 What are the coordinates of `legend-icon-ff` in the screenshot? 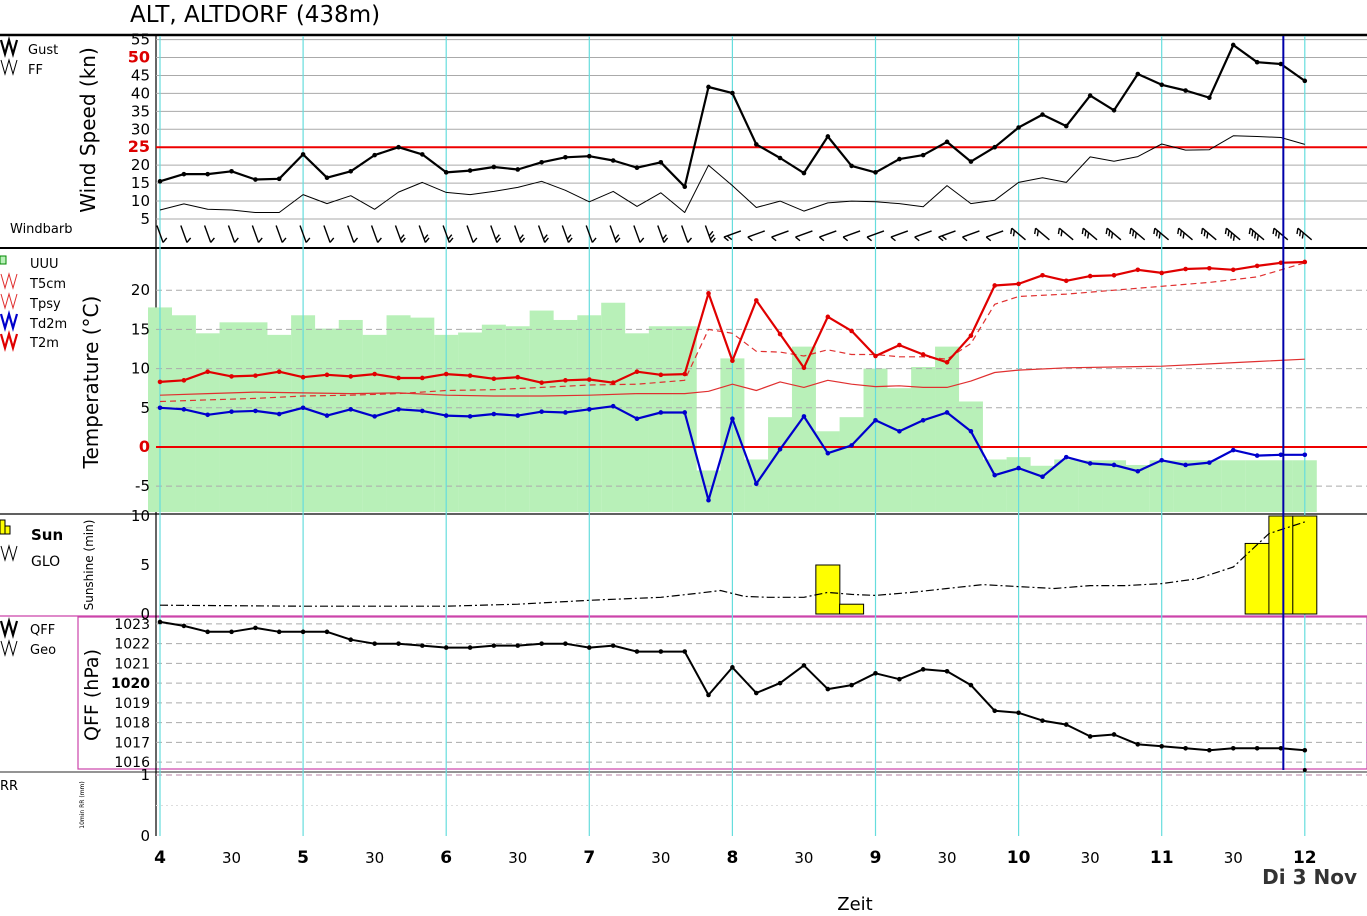 It's located at (9, 67).